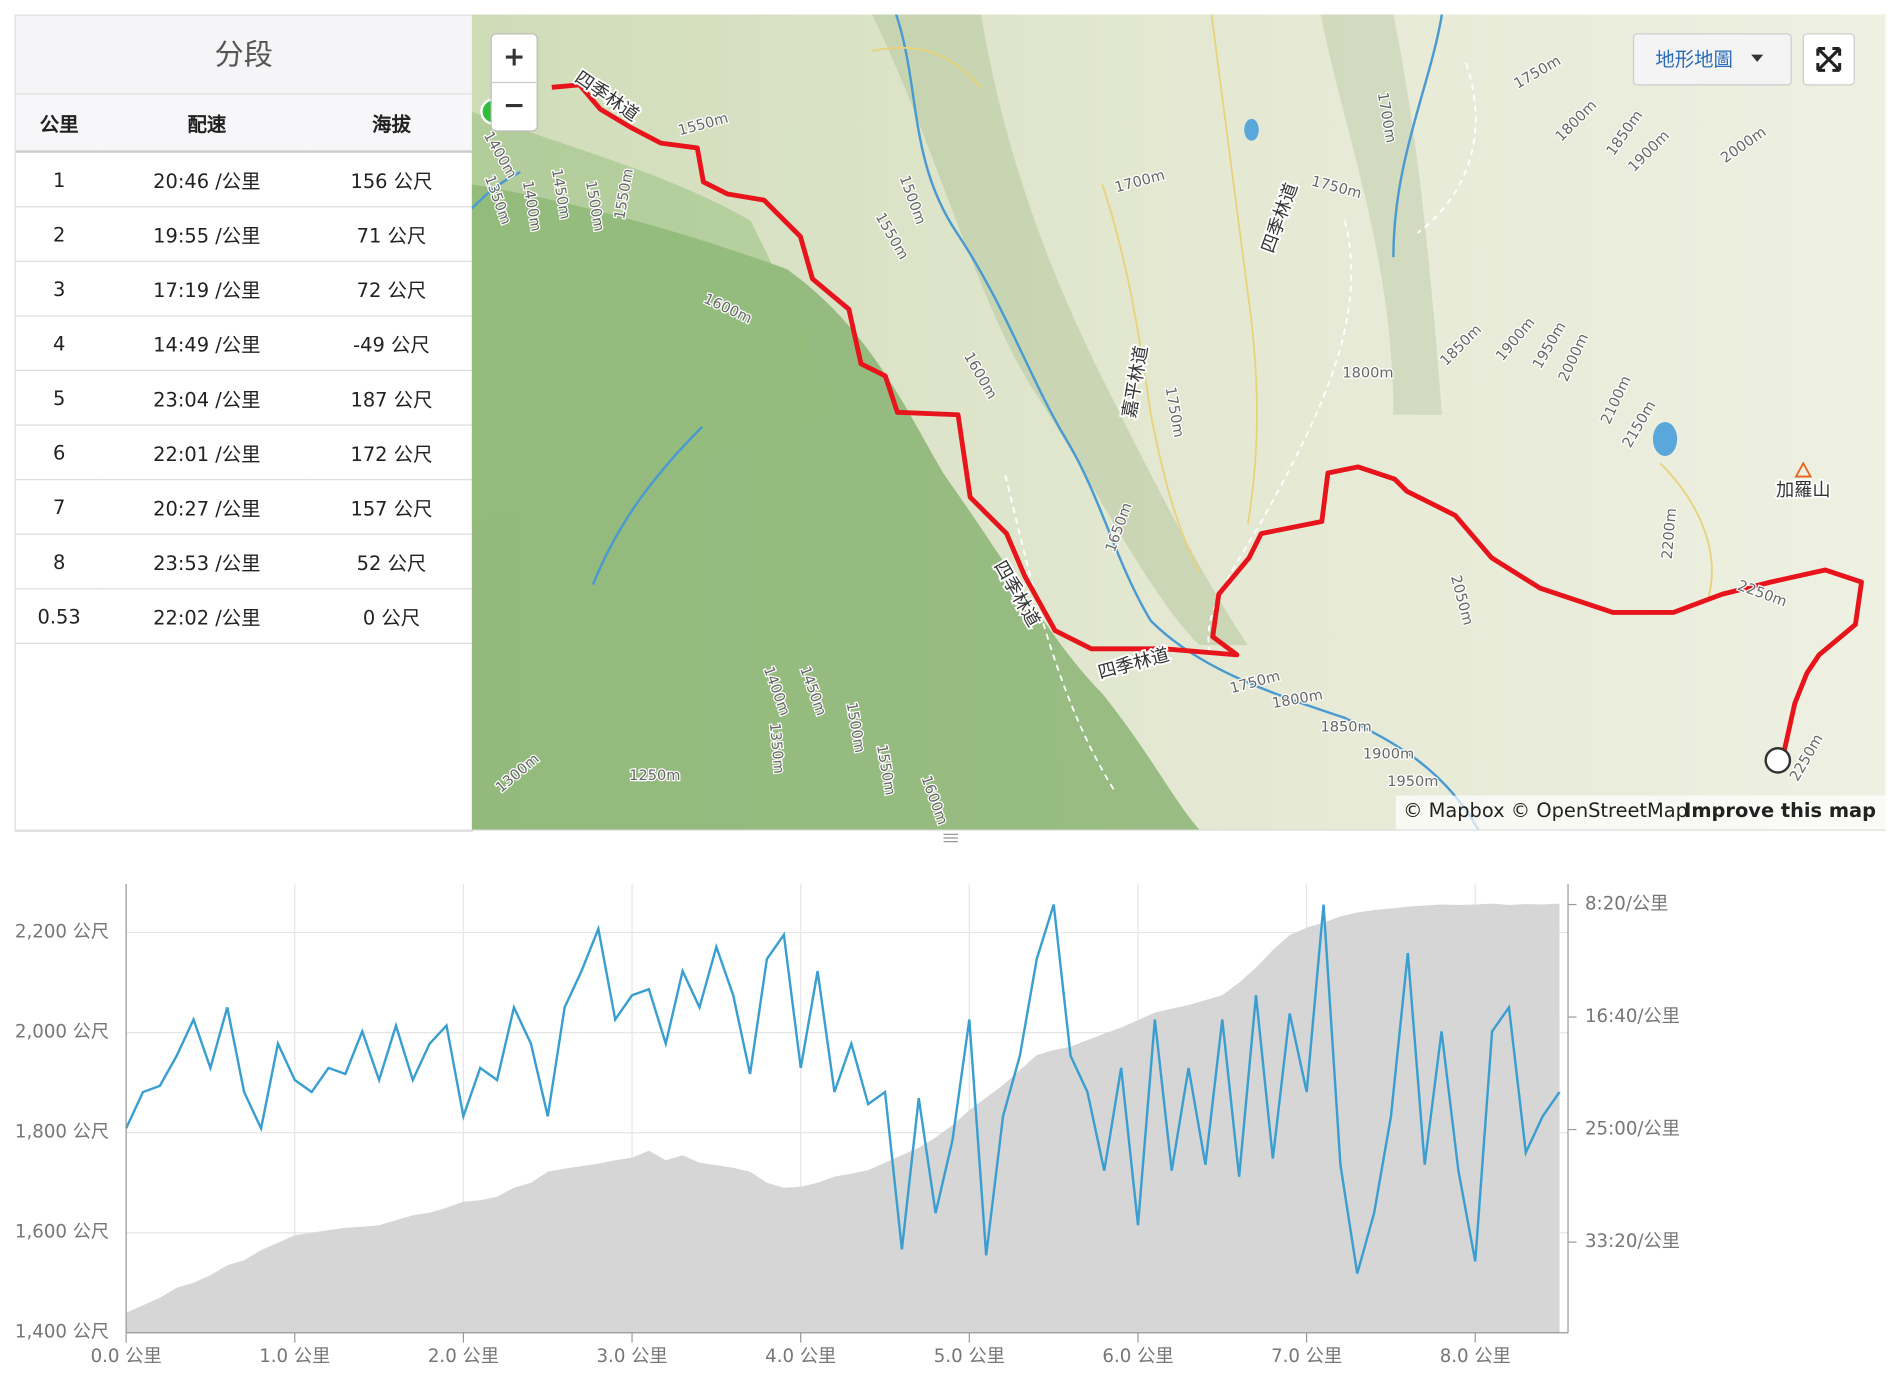 The height and width of the screenshot is (1389, 1898). Describe the element at coordinates (391, 398) in the screenshot. I see `split-cell: 187 公尺` at that location.